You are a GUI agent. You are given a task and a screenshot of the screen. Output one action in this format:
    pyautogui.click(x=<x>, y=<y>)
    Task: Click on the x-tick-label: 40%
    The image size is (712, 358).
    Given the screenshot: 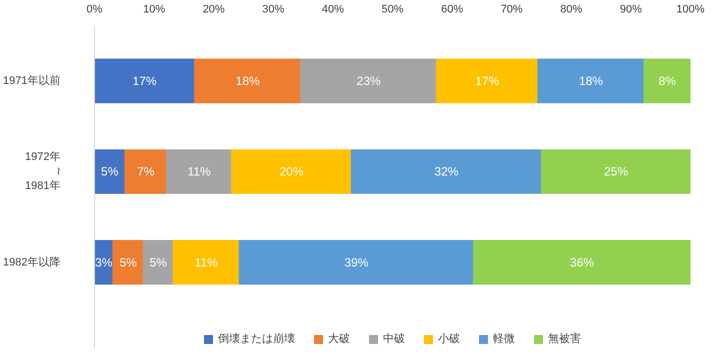 What is the action you would take?
    pyautogui.click(x=333, y=10)
    